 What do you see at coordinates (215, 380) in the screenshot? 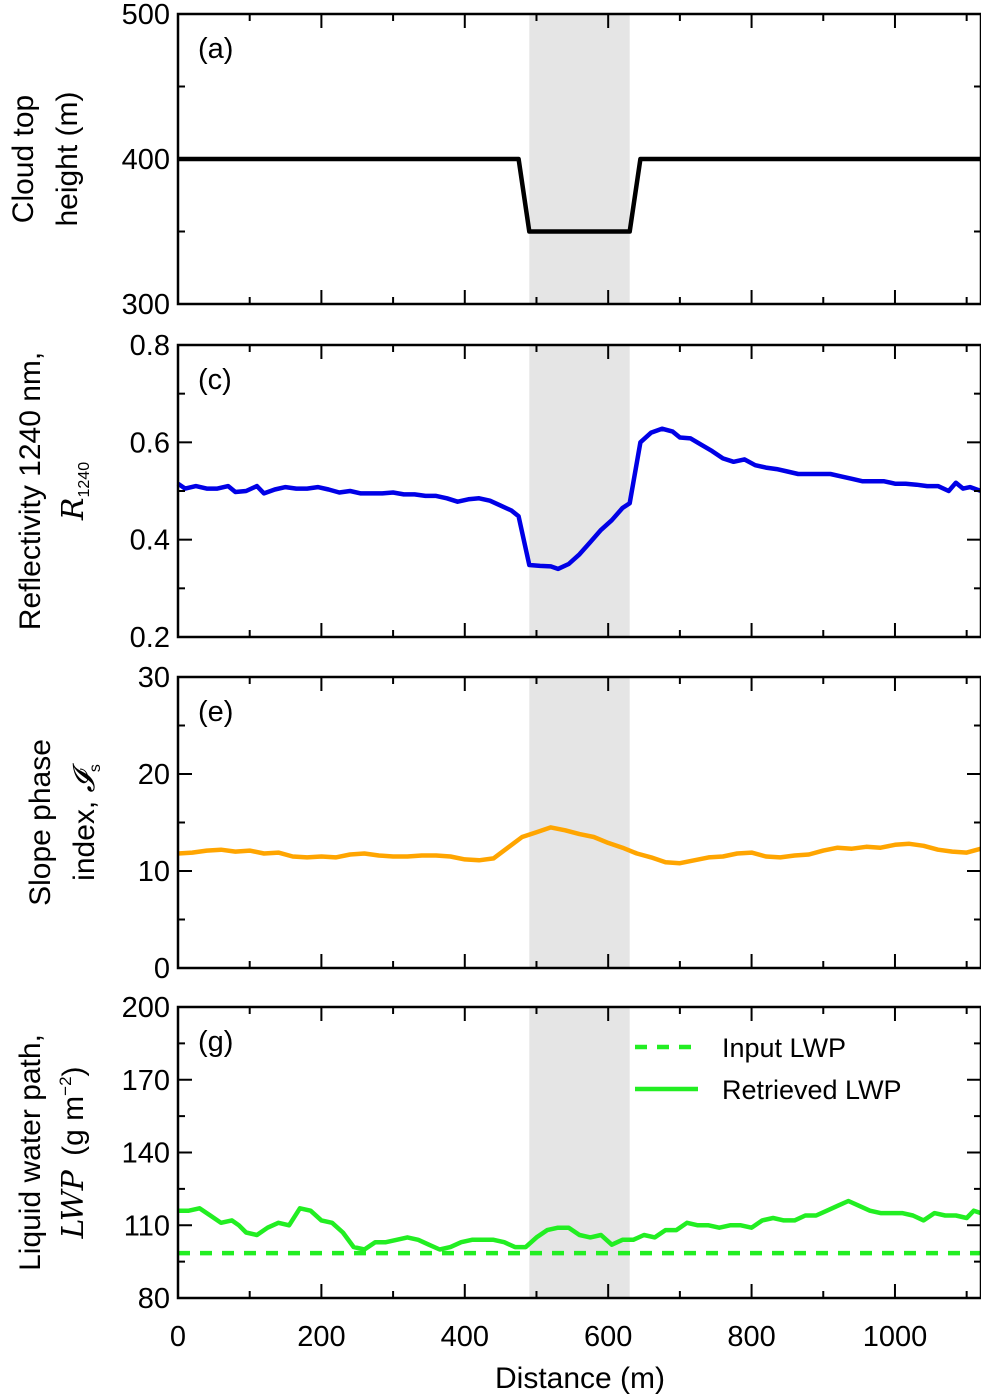
I see `panel-tag: (c)` at bounding box center [215, 380].